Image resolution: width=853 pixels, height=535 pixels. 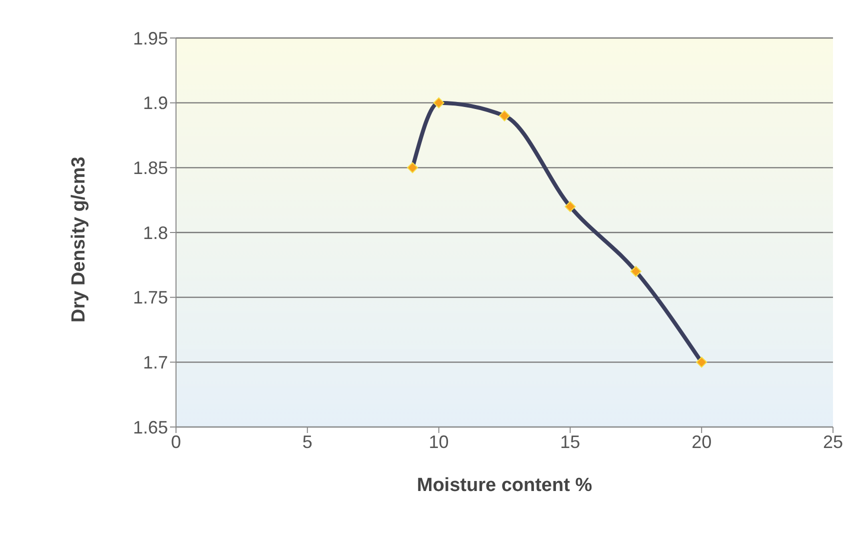 What do you see at coordinates (150, 168) in the screenshot?
I see `y-tick-label: 1.85` at bounding box center [150, 168].